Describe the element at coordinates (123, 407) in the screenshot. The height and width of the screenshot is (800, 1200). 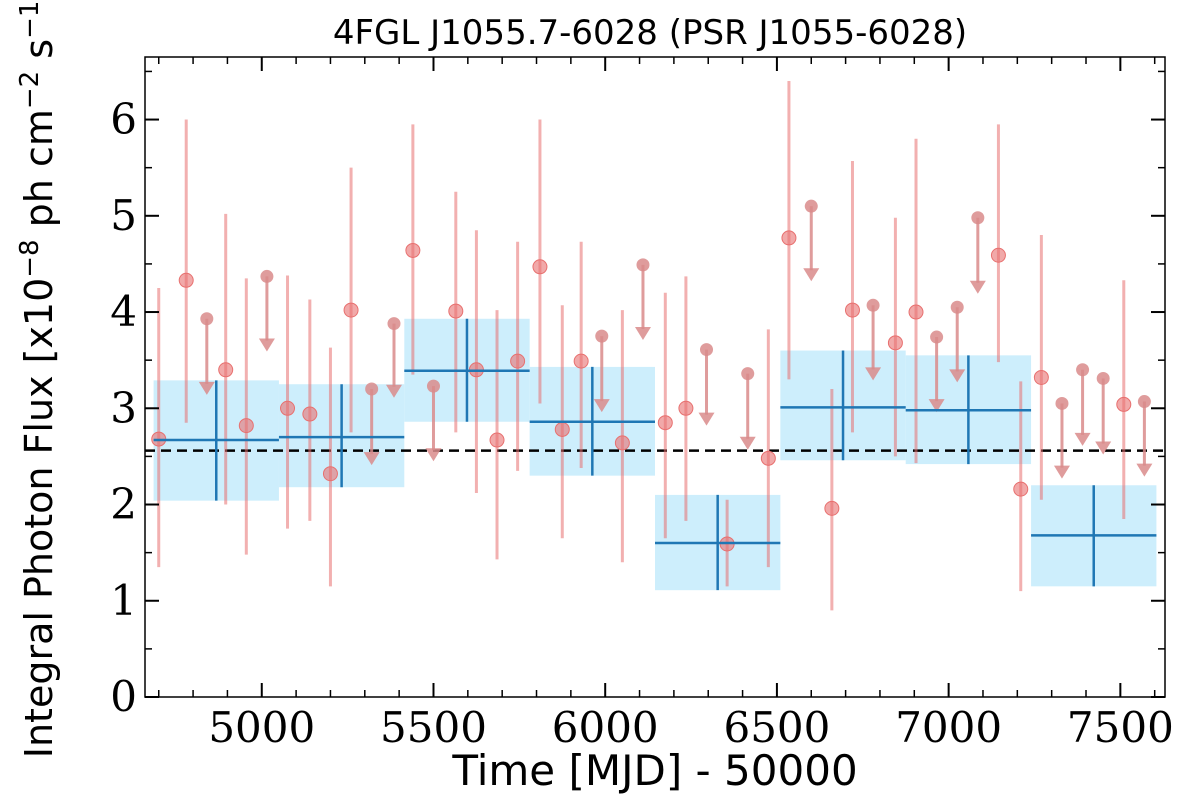
I see `y-tick-label: 3` at that location.